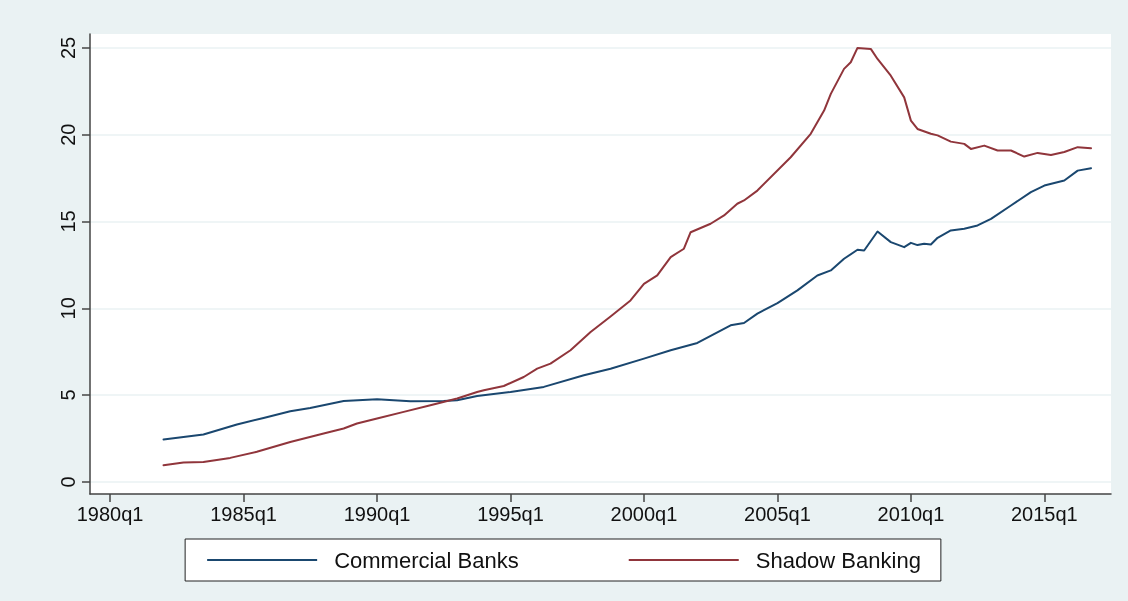 This screenshot has height=601, width=1128. I want to click on legend-label: Commercial Banks, so click(426, 560).